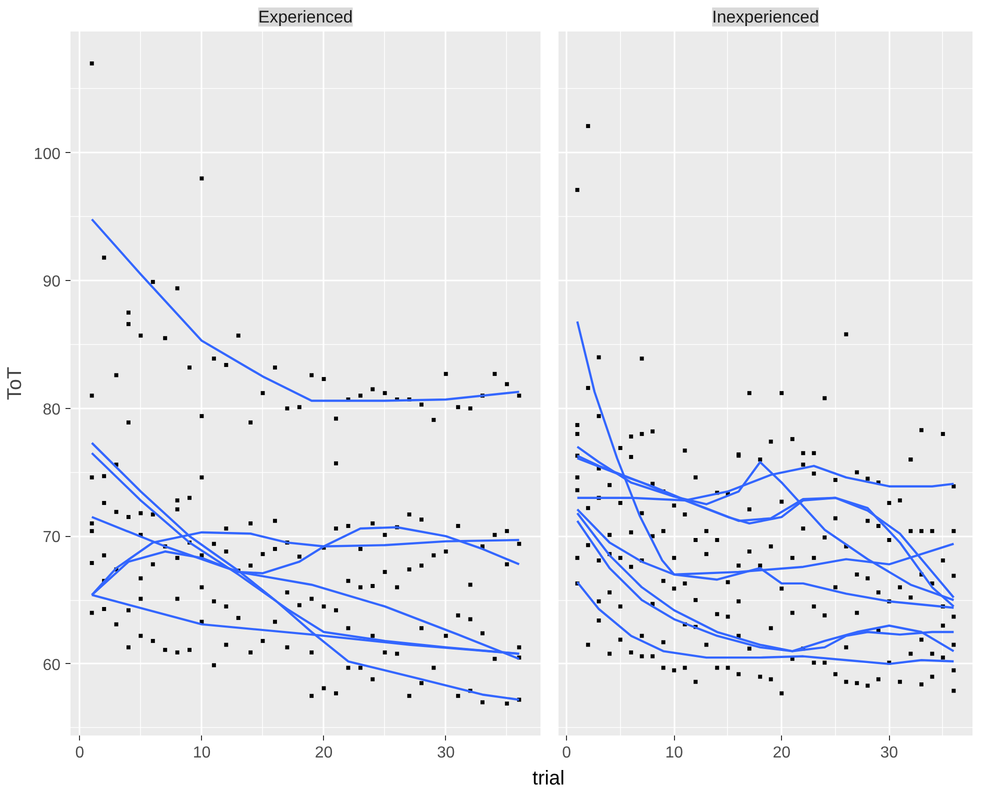 This screenshot has height=808, width=982. I want to click on y-tick-label: 100, so click(47, 154).